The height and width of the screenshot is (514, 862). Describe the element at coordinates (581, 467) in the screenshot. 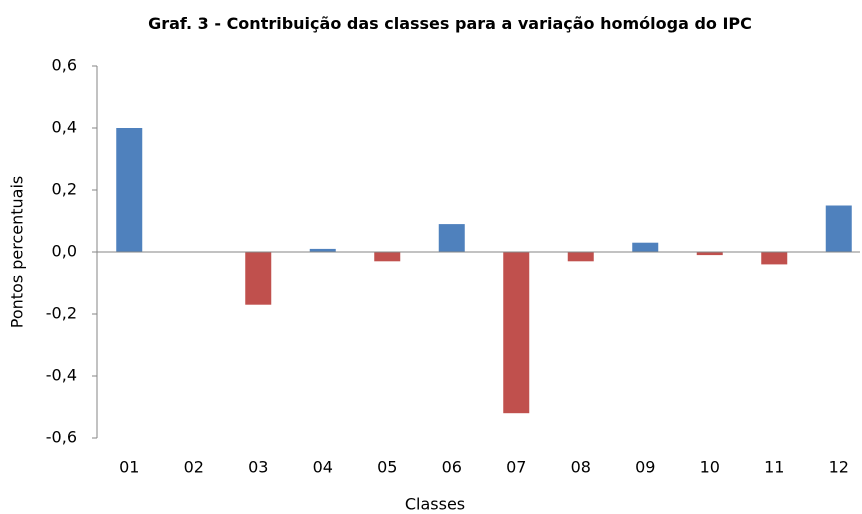

I see `x-tick-label: 08` at that location.